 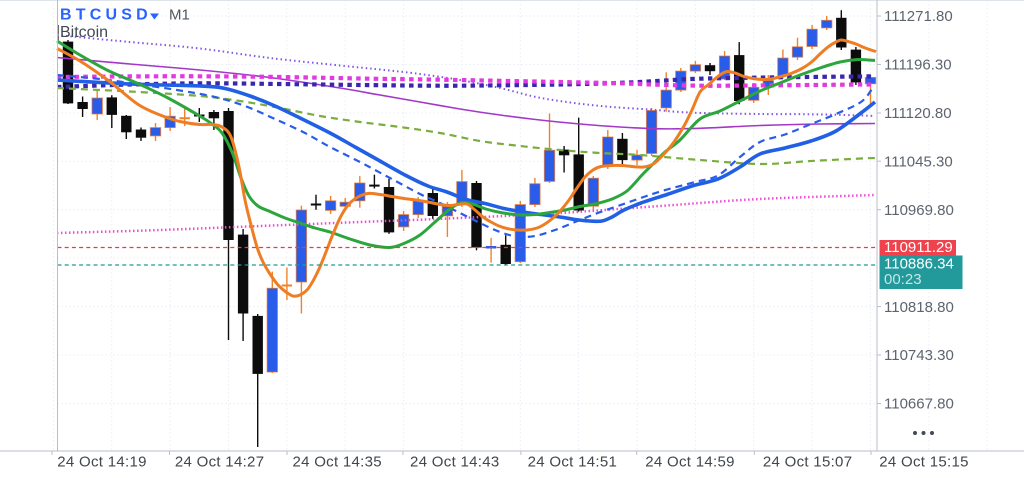 What do you see at coordinates (919, 404) in the screenshot?
I see `svg-text: 110667.80` at bounding box center [919, 404].